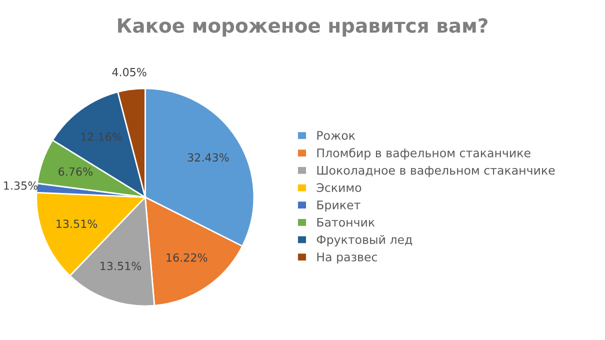 Image resolution: width=605 pixels, height=340 pixels. What do you see at coordinates (75, 171) in the screenshot?
I see `data-label: 6.76%` at bounding box center [75, 171].